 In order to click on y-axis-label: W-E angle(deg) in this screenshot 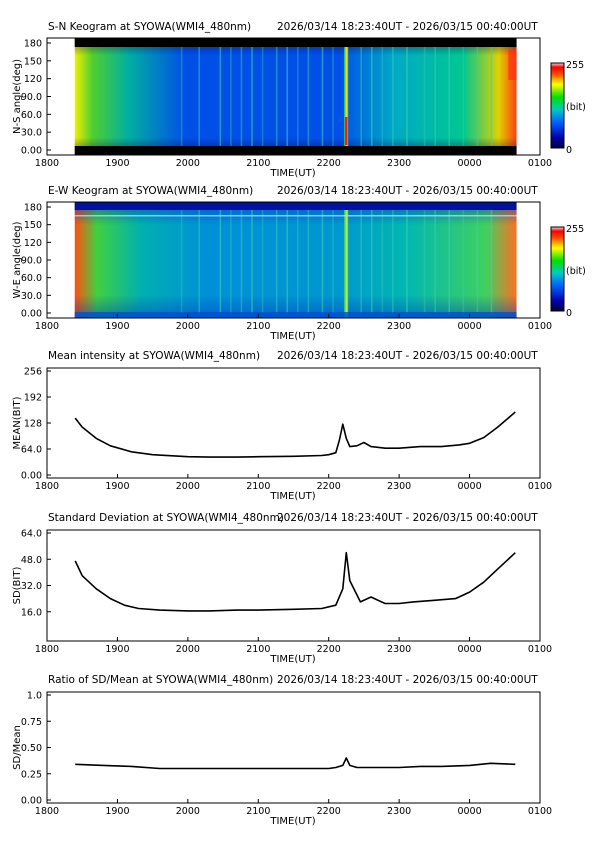, I will do `click(17, 259)`.